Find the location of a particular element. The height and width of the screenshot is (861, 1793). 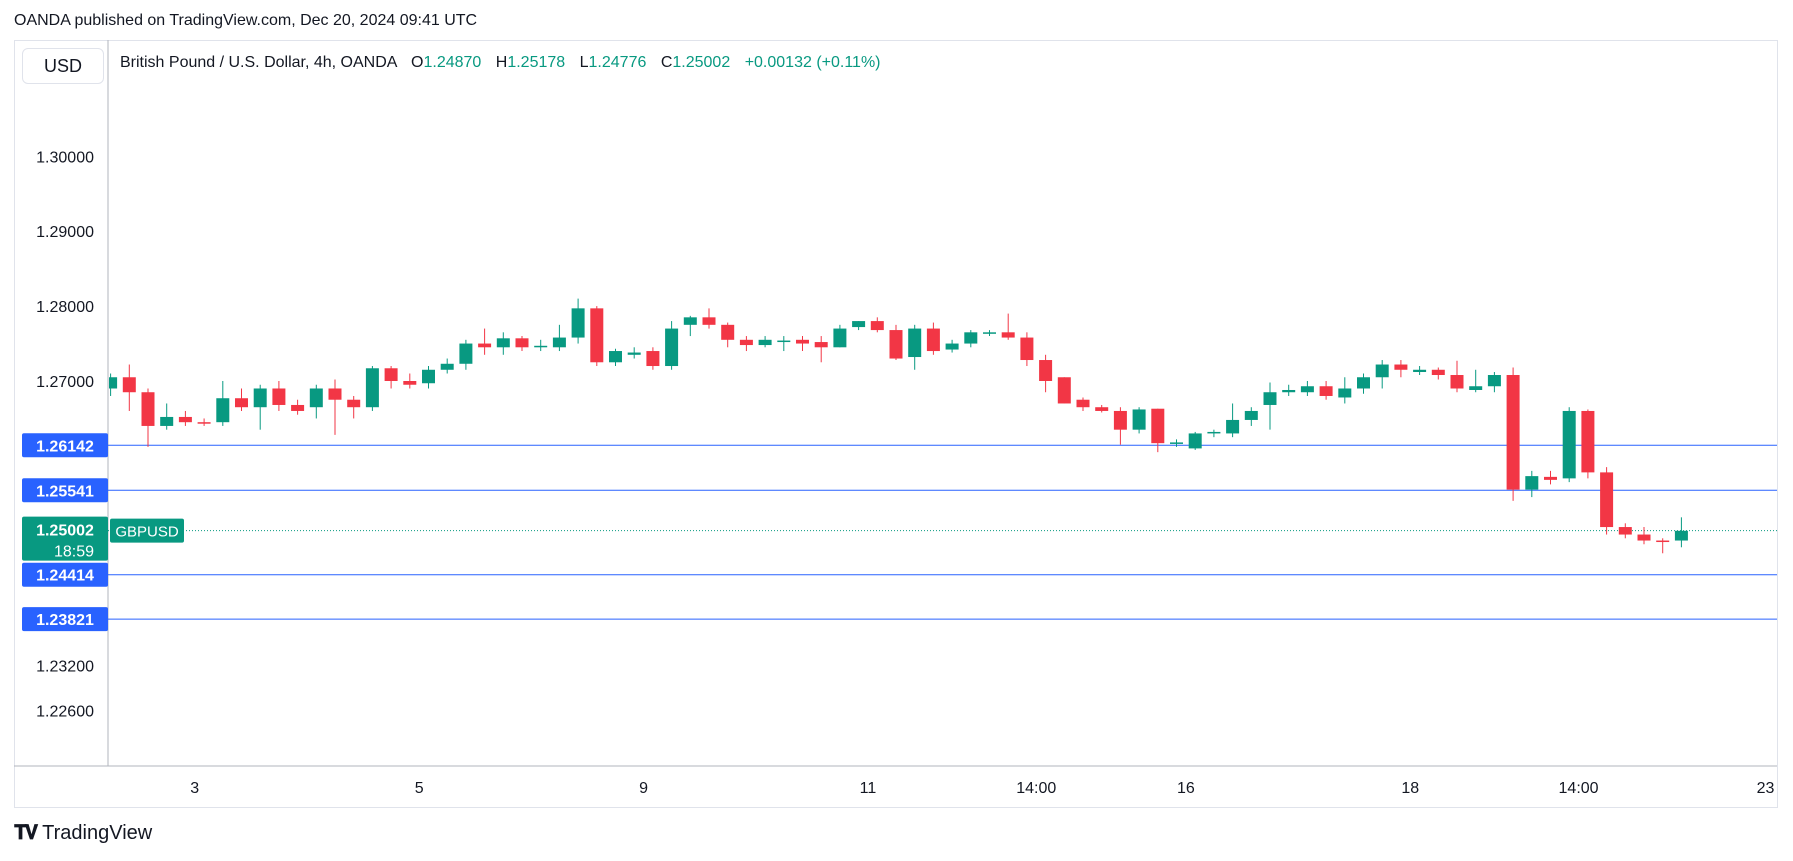

tradingview-logo: 𝐓𝐕 TradingView is located at coordinates (83, 833).